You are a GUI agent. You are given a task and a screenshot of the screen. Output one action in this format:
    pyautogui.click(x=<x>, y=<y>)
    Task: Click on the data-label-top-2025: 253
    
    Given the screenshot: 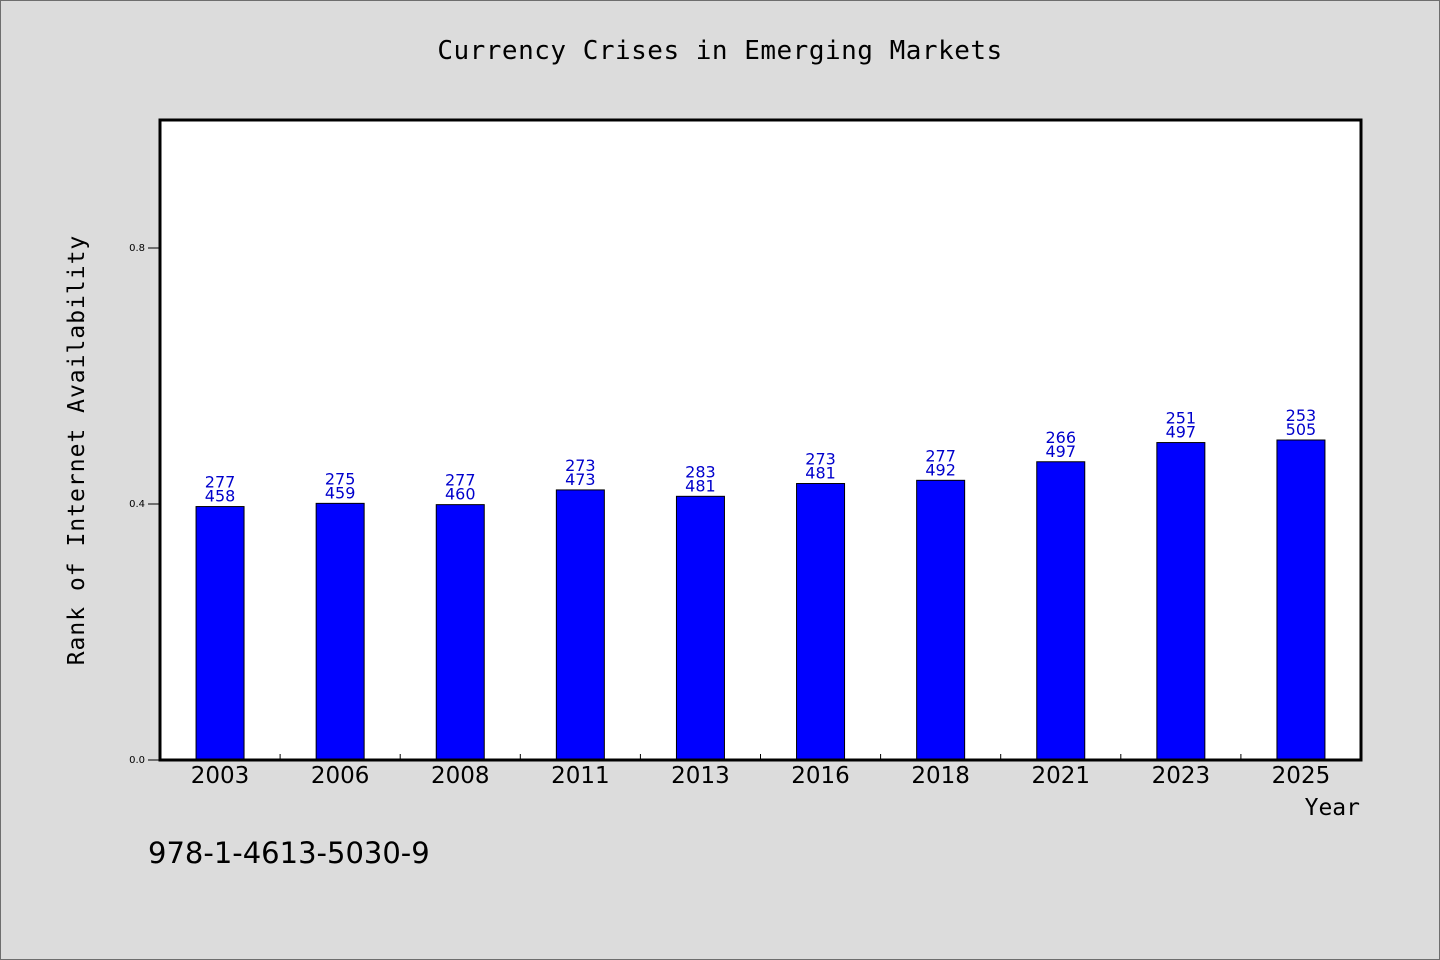 What is the action you would take?
    pyautogui.click(x=1301, y=415)
    